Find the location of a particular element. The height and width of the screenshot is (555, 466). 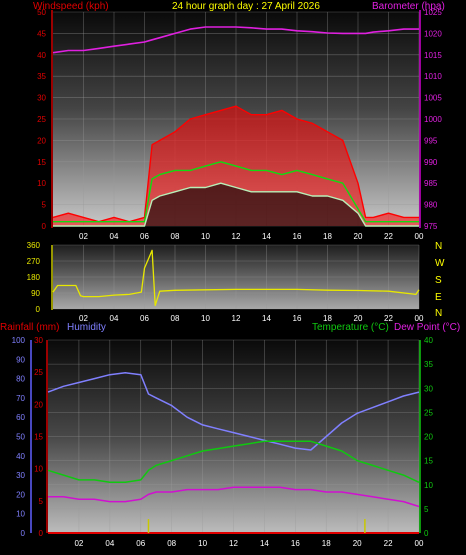

temperature-label: Temperature (°C) is located at coordinates (350, 327).